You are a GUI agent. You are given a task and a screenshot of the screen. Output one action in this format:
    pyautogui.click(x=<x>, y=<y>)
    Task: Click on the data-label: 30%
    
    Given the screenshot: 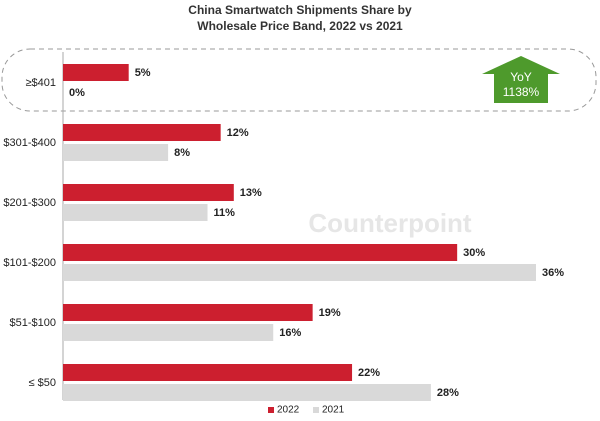 What is the action you would take?
    pyautogui.click(x=474, y=253)
    